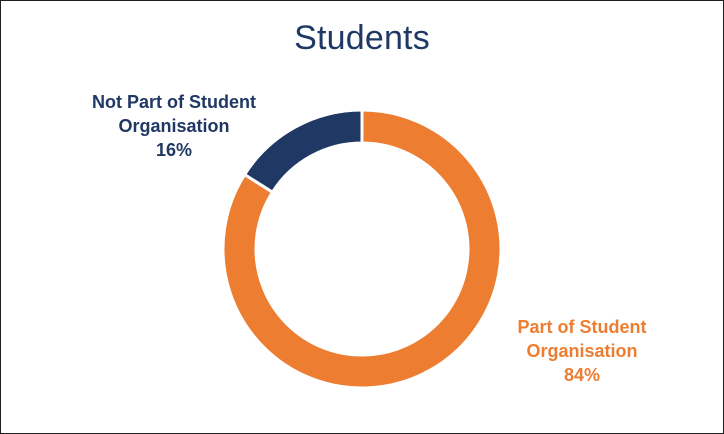 The height and width of the screenshot is (434, 724). What do you see at coordinates (582, 375) in the screenshot?
I see `slice-label-part-percent: 84%` at bounding box center [582, 375].